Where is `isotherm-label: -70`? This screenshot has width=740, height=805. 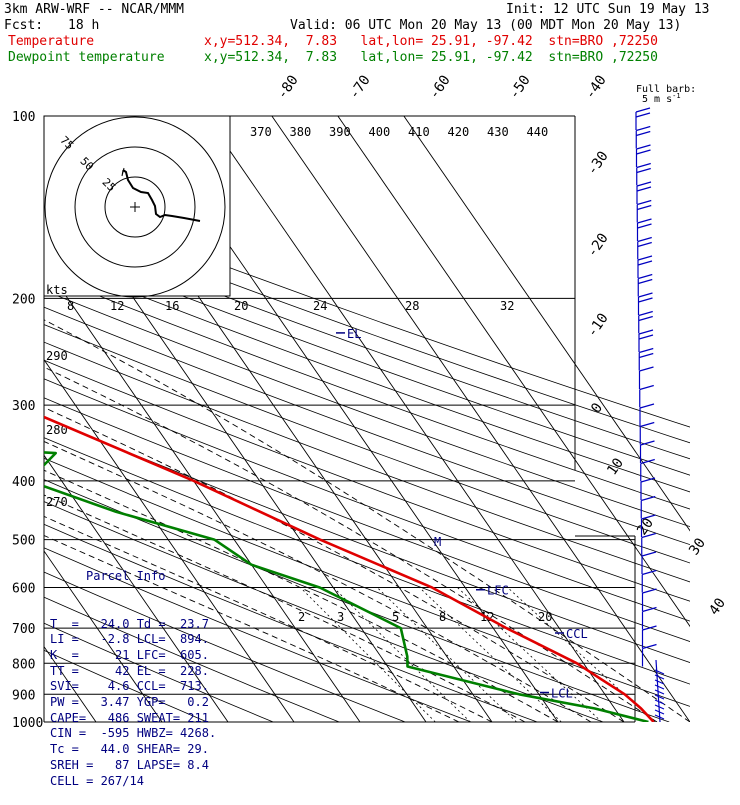
isotherm-label: -70 is located at coordinates (360, 87).